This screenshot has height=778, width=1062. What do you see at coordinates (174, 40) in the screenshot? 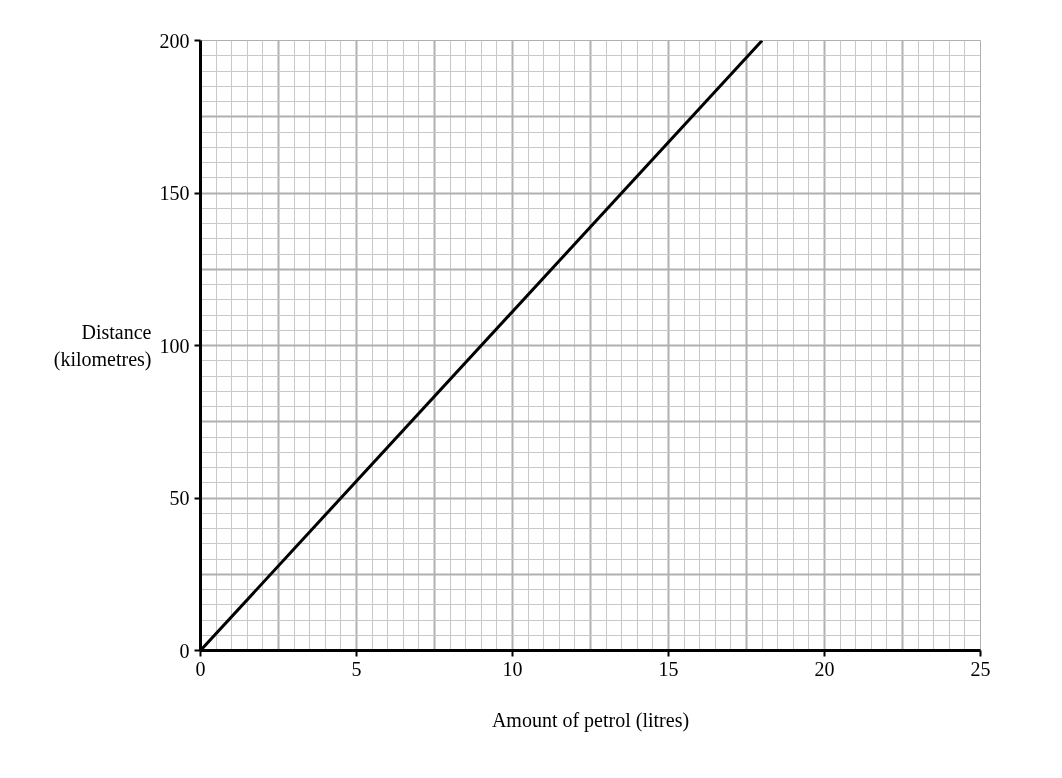
I see `y-tick-label: 200` at bounding box center [174, 40].